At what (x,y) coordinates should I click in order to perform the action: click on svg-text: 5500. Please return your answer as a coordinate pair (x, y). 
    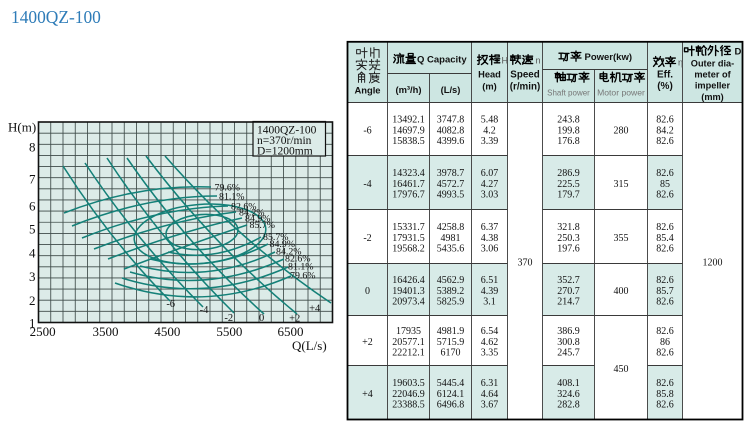
    Looking at the image, I should click on (229, 331).